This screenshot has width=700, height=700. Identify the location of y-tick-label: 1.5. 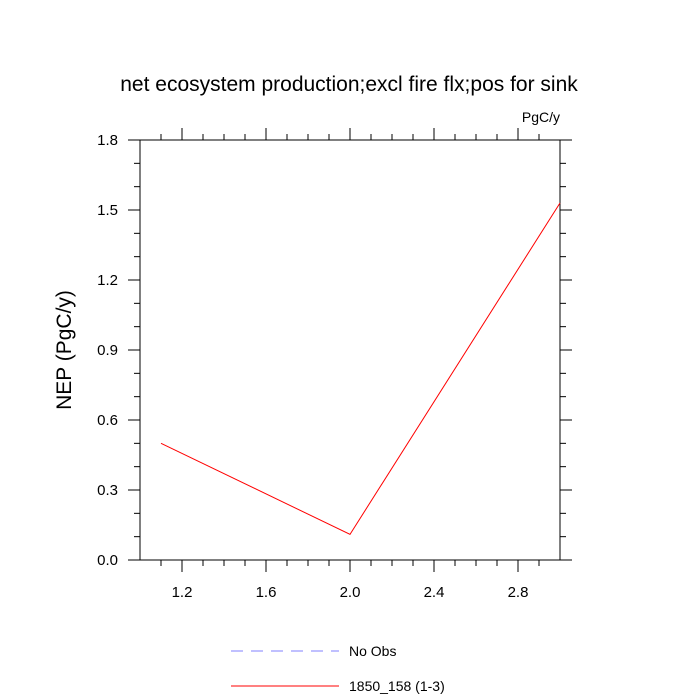
(107, 210).